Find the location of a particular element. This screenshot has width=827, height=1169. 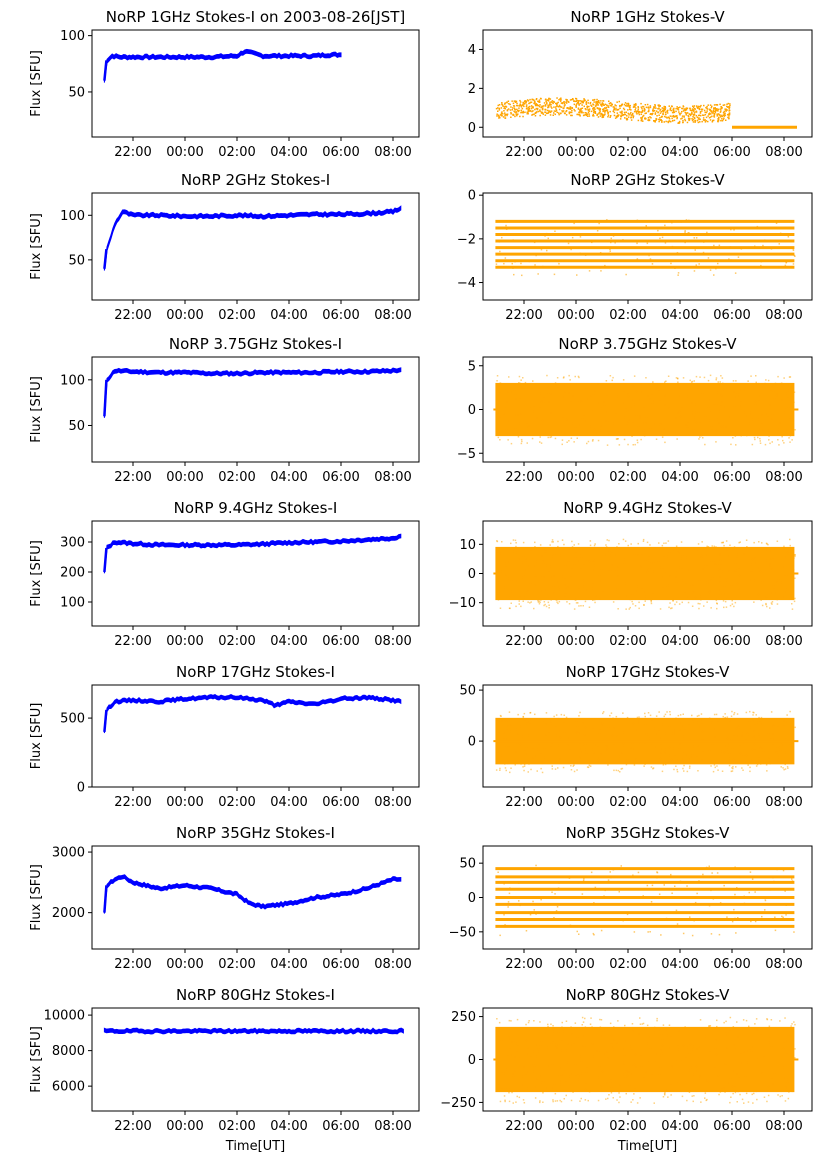

start-spike is located at coordinates (105, 899).